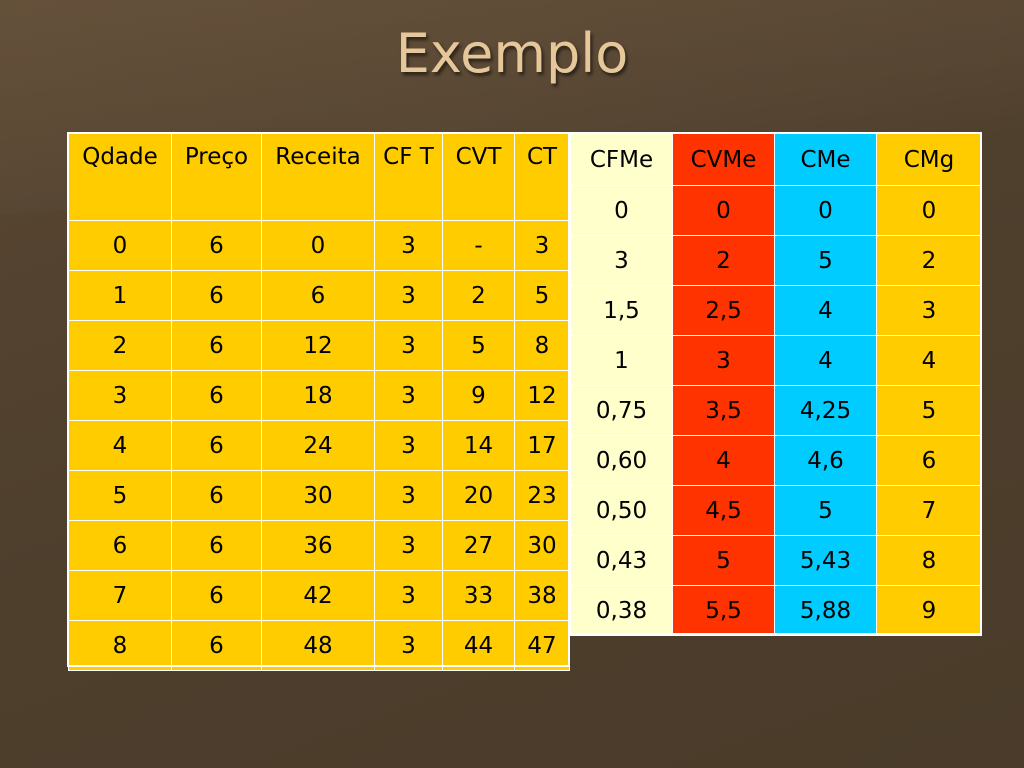 Image resolution: width=1024 pixels, height=768 pixels. What do you see at coordinates (408, 177) in the screenshot?
I see `left-header-cell: CF T` at bounding box center [408, 177].